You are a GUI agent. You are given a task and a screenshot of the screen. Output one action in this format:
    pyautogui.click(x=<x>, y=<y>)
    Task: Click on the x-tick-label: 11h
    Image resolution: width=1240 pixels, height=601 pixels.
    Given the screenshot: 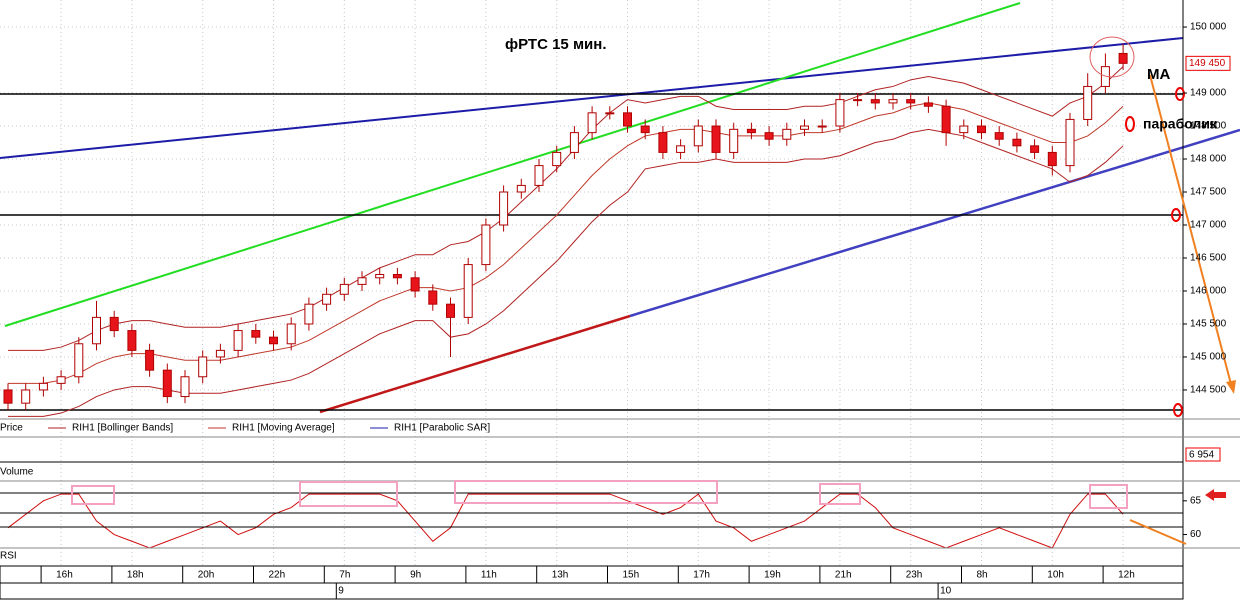 What is the action you would take?
    pyautogui.click(x=489, y=575)
    